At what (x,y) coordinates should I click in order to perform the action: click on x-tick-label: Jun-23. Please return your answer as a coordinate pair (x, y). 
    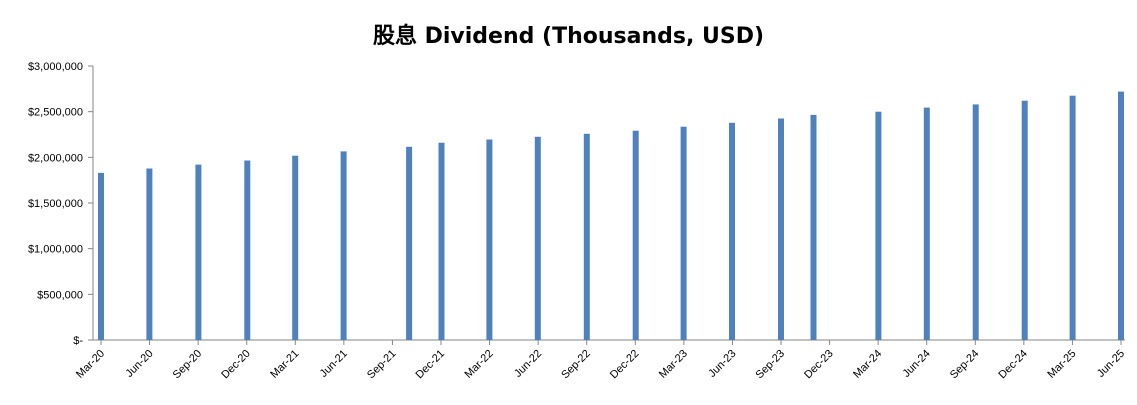
    Looking at the image, I should click on (722, 364).